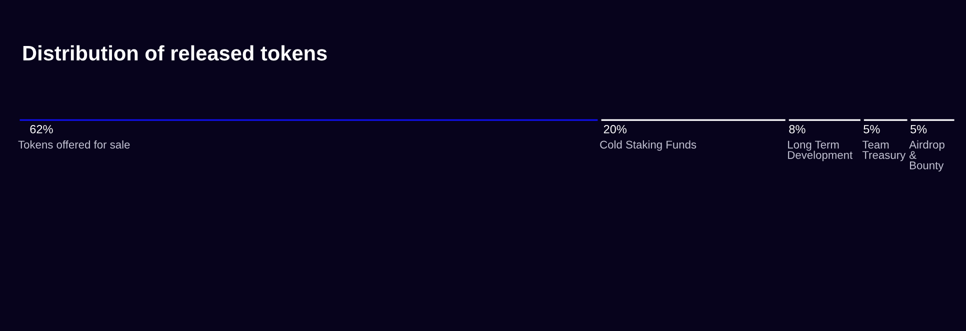 The image size is (966, 331). I want to click on series-label: Airdrop & Bounty, so click(926, 156).